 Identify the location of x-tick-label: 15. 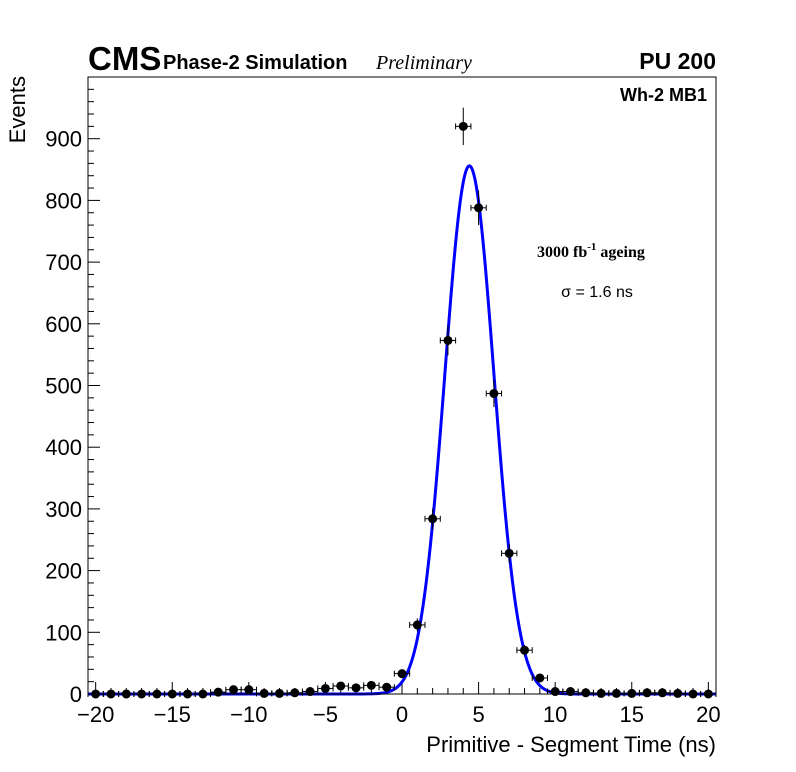
(632, 714).